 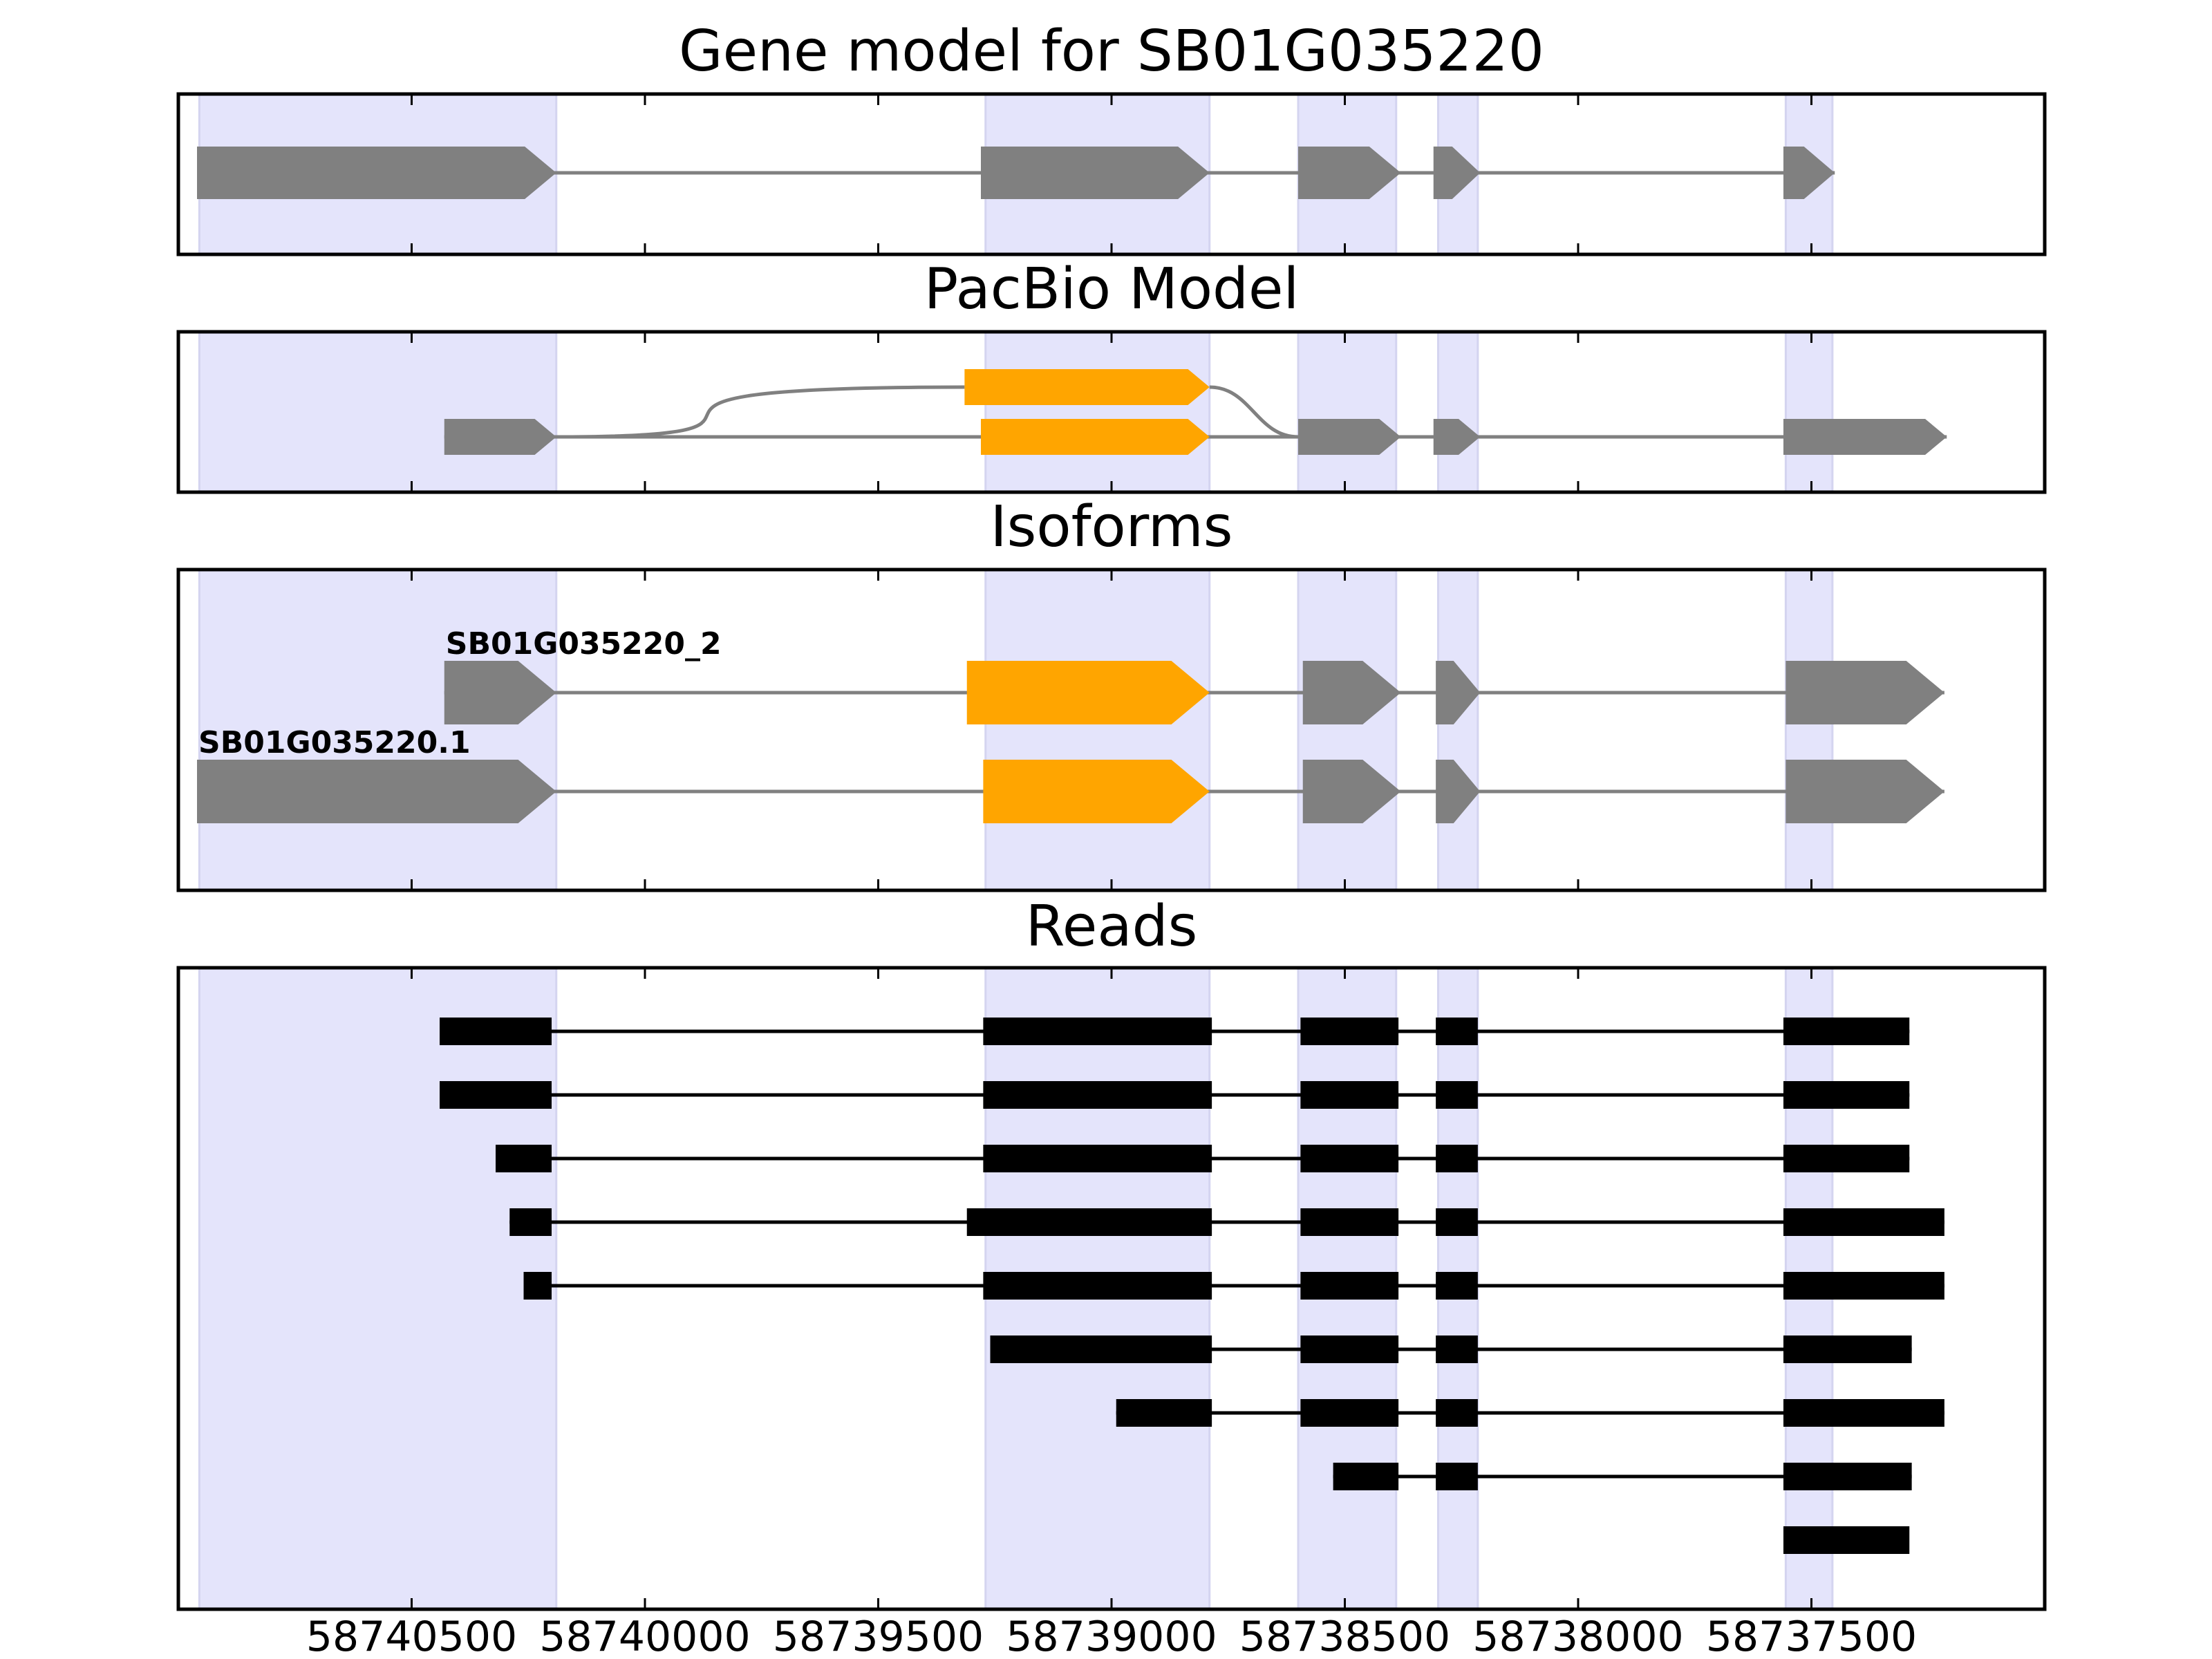 I want to click on panel-title-1: Gene model for SB01G035220, so click(x=1111, y=51).